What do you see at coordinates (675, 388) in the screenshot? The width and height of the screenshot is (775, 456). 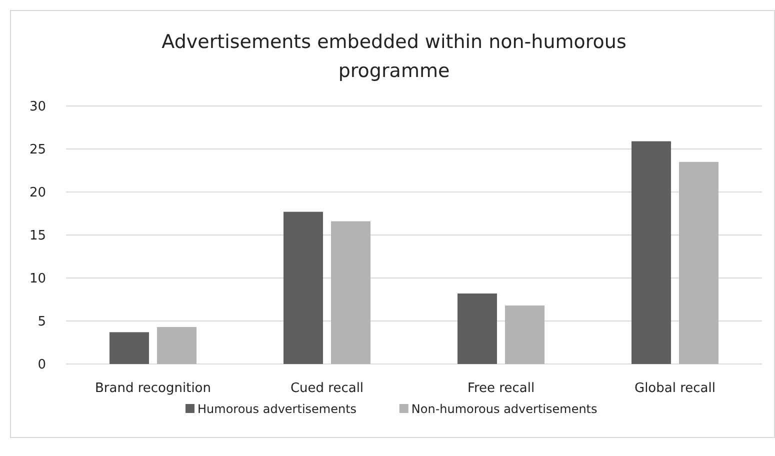 I see `x-tick-label: Global recall` at bounding box center [675, 388].